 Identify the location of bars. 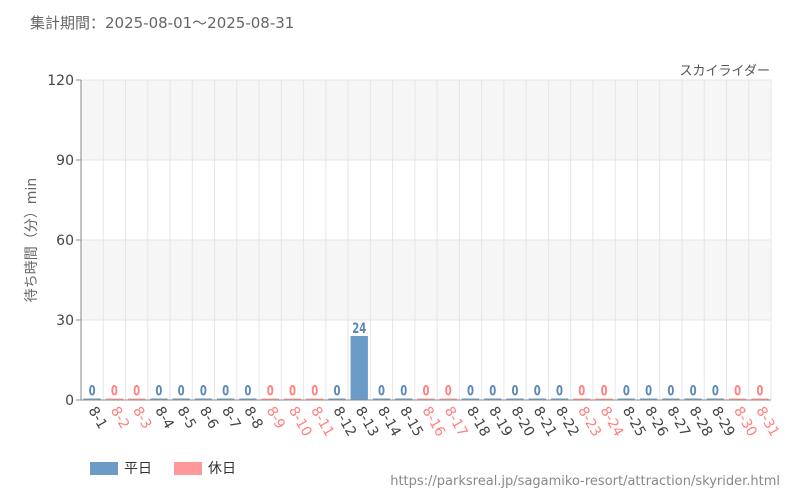
(426, 368).